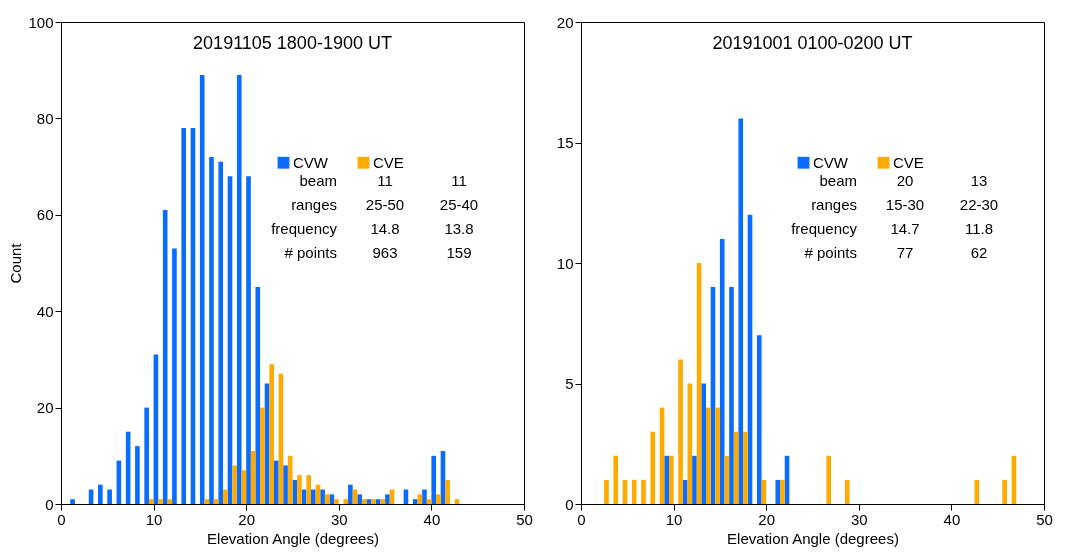 The height and width of the screenshot is (554, 1082). I want to click on annotation: 20, so click(905, 180).